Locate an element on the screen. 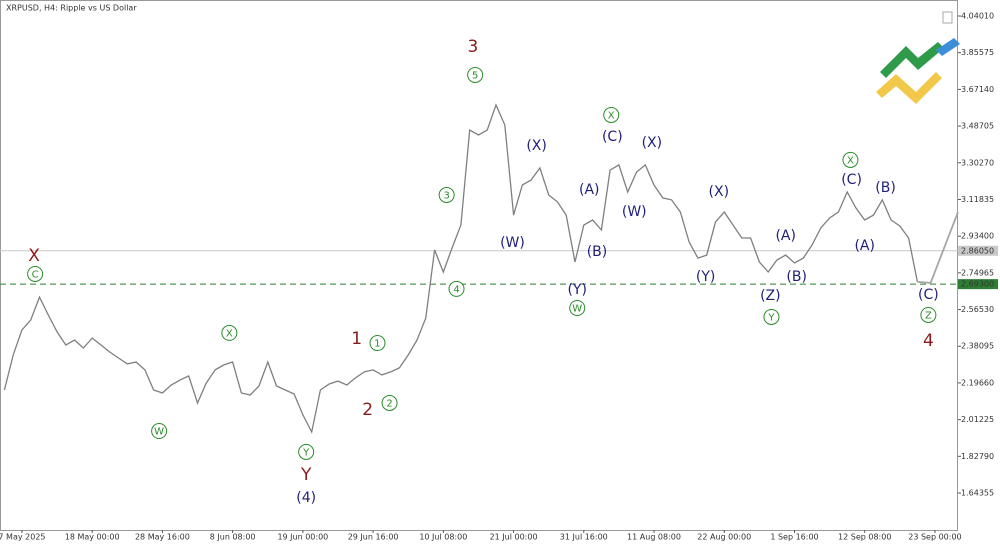 The height and width of the screenshot is (549, 1000). wave-label: (Z) is located at coordinates (770, 296).